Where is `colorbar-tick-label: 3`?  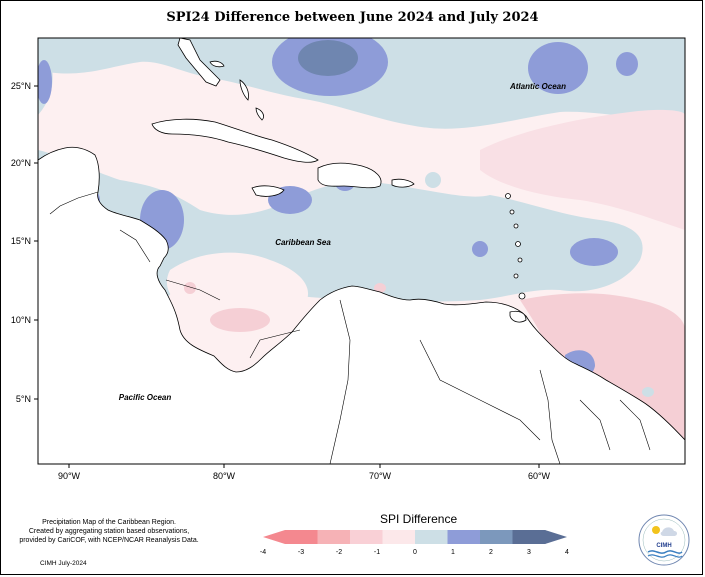
colorbar-tick-label: 3 is located at coordinates (529, 552).